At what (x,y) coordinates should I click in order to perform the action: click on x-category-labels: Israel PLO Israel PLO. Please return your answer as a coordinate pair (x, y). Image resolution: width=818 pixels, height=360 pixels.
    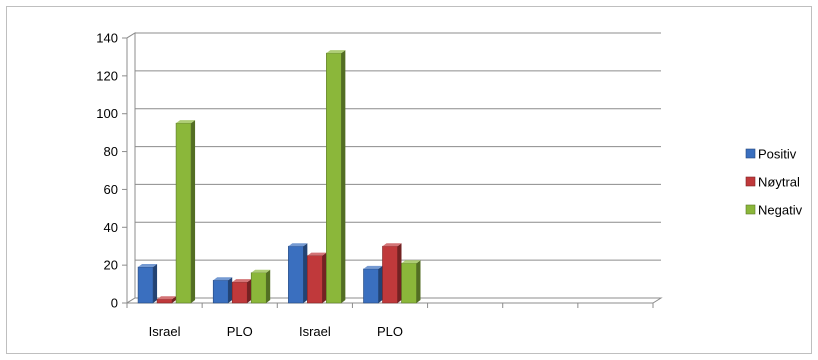
    Looking at the image, I should click on (276, 331).